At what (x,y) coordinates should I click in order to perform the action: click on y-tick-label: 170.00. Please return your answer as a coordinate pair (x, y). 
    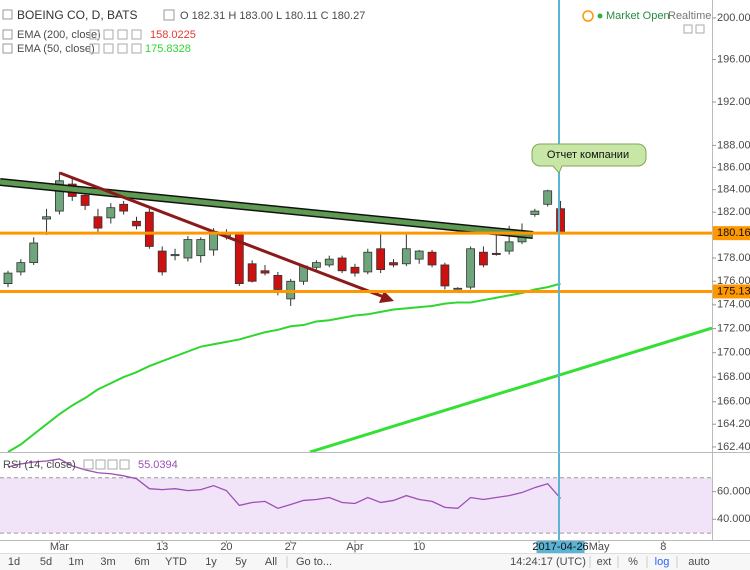
    Looking at the image, I should click on (733, 353).